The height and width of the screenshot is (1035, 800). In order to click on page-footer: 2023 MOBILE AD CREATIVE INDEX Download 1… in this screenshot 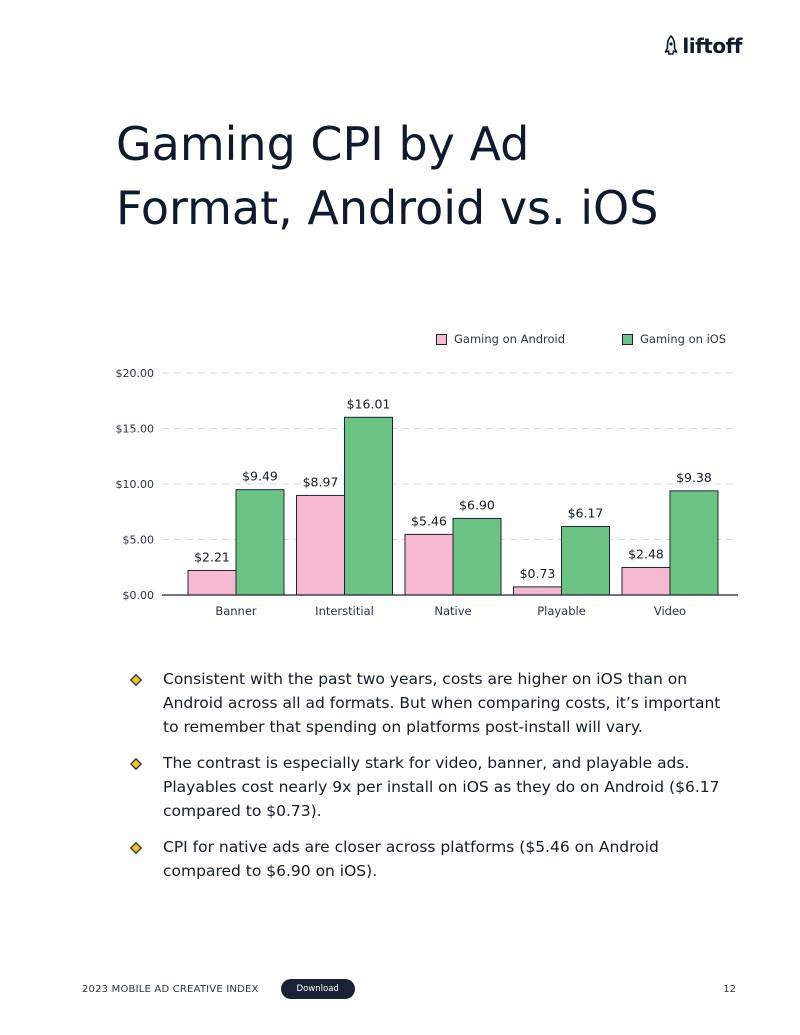, I will do `click(409, 989)`.